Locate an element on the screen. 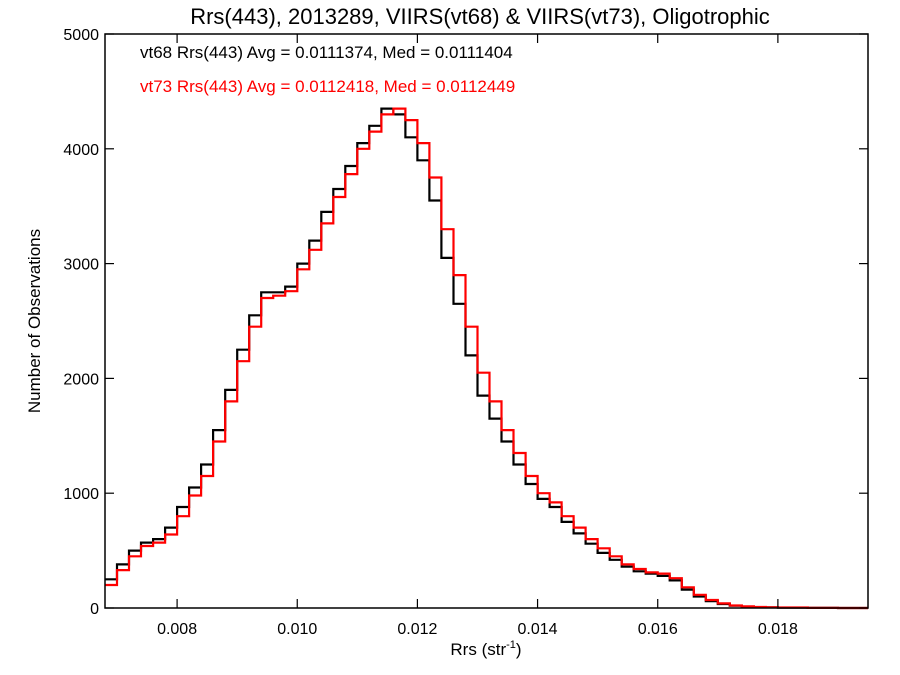  x-tick-label: 0.012 is located at coordinates (417, 629).